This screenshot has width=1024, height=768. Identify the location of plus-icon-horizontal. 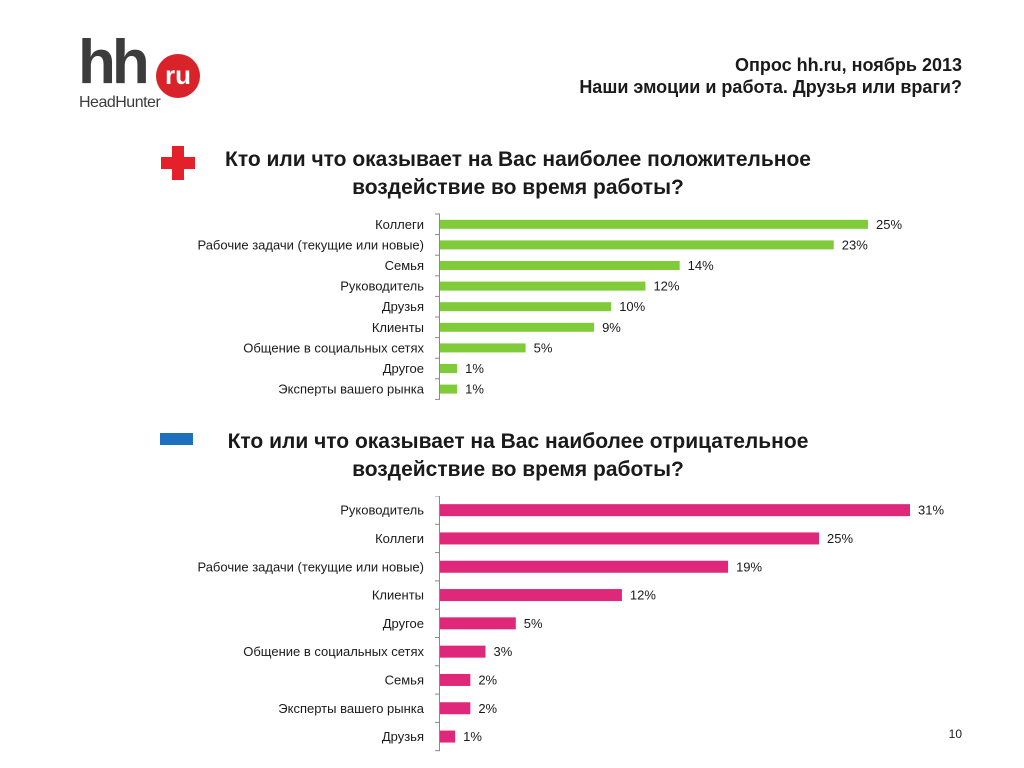
(178, 163).